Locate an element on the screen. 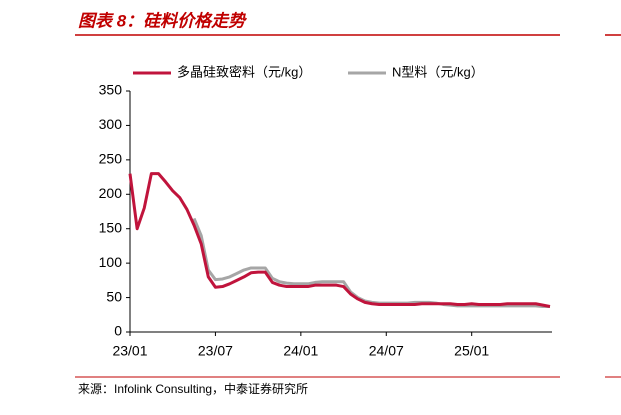  x-tick-label: 25/01 is located at coordinates (471, 351).